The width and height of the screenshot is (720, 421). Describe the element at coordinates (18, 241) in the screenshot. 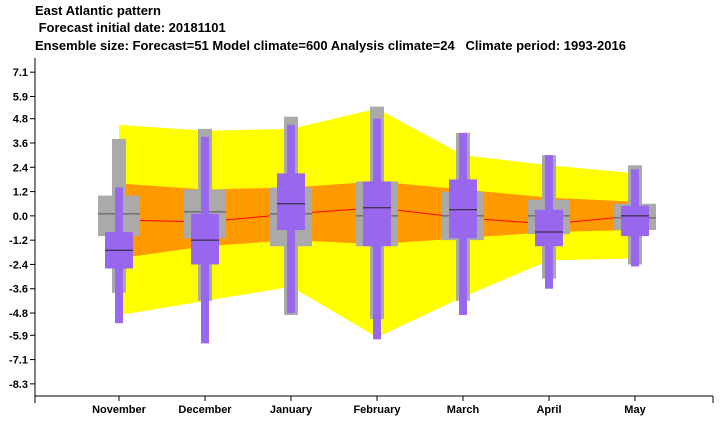

I see `y-tick-label: -1.2` at that location.